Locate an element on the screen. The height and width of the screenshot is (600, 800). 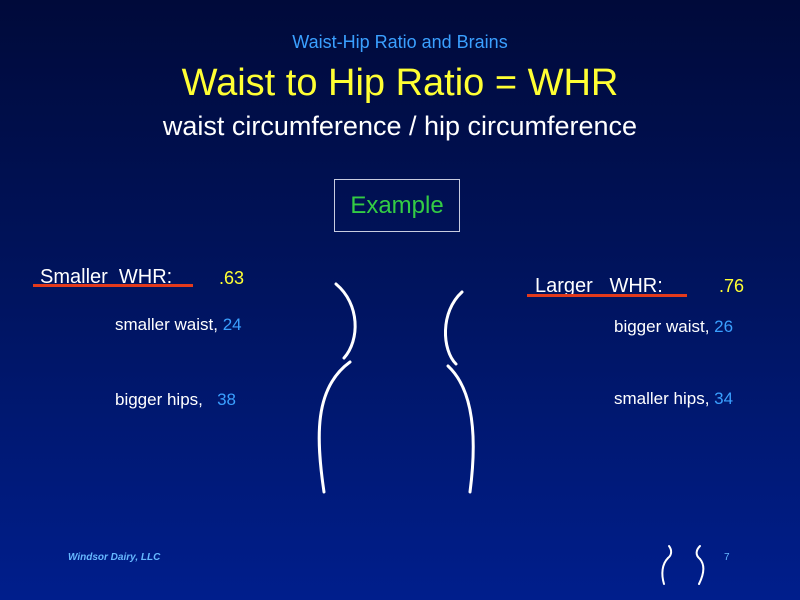
larger-whr-heading: Larger WHR: is located at coordinates (599, 286).